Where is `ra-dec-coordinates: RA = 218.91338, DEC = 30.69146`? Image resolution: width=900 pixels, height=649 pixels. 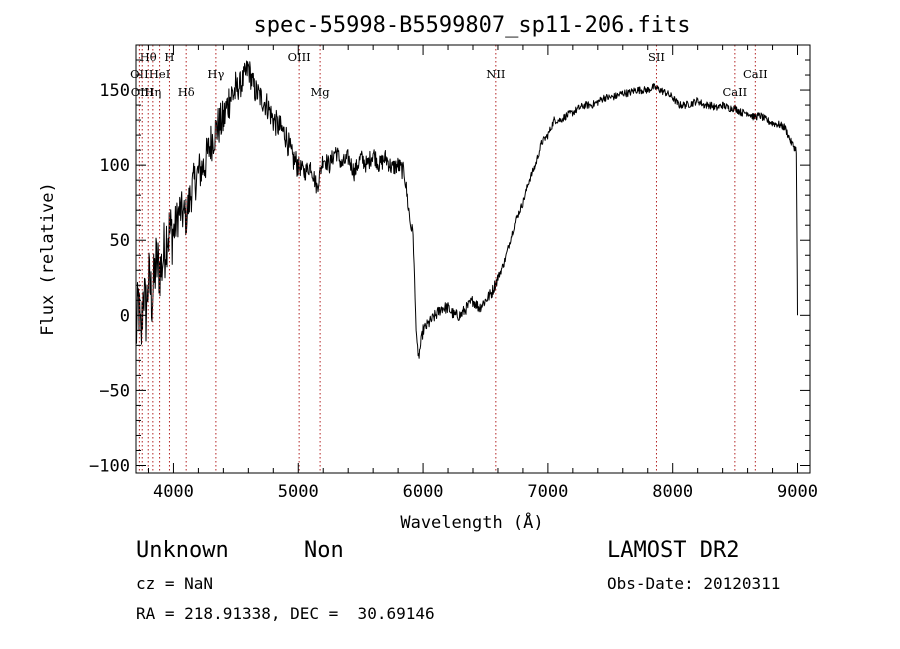
ra-dec-coordinates: RA = 218.91338, DEC = 30.69146 is located at coordinates (285, 613).